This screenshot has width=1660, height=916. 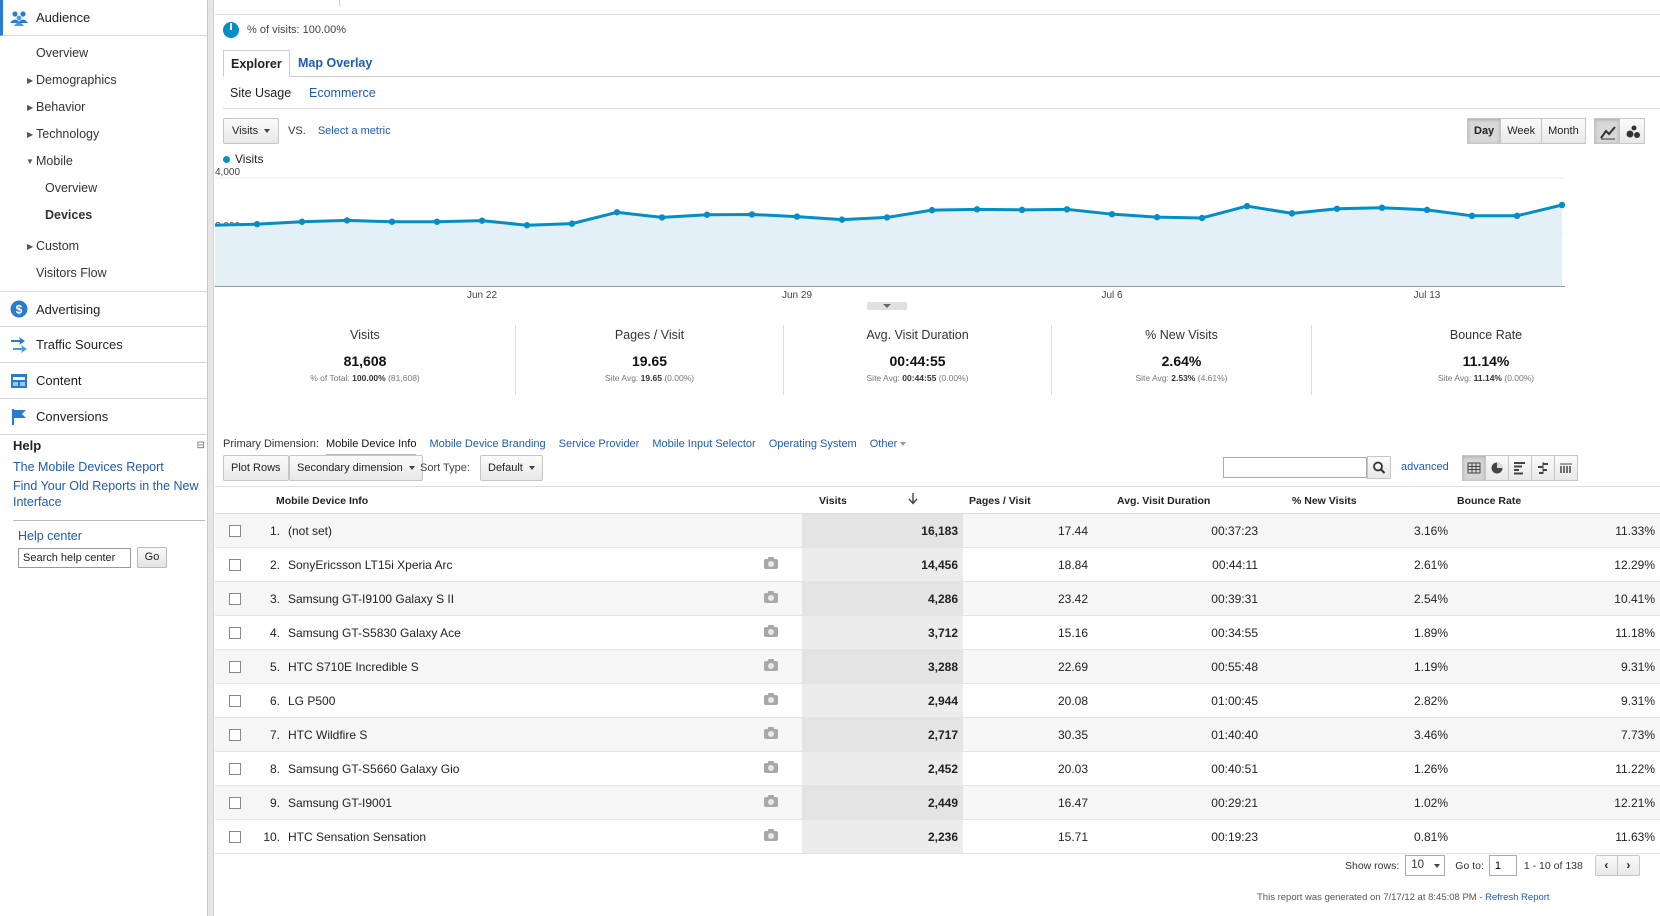 What do you see at coordinates (487, 444) in the screenshot?
I see `dimension-device-branding: Mobile Device Branding` at bounding box center [487, 444].